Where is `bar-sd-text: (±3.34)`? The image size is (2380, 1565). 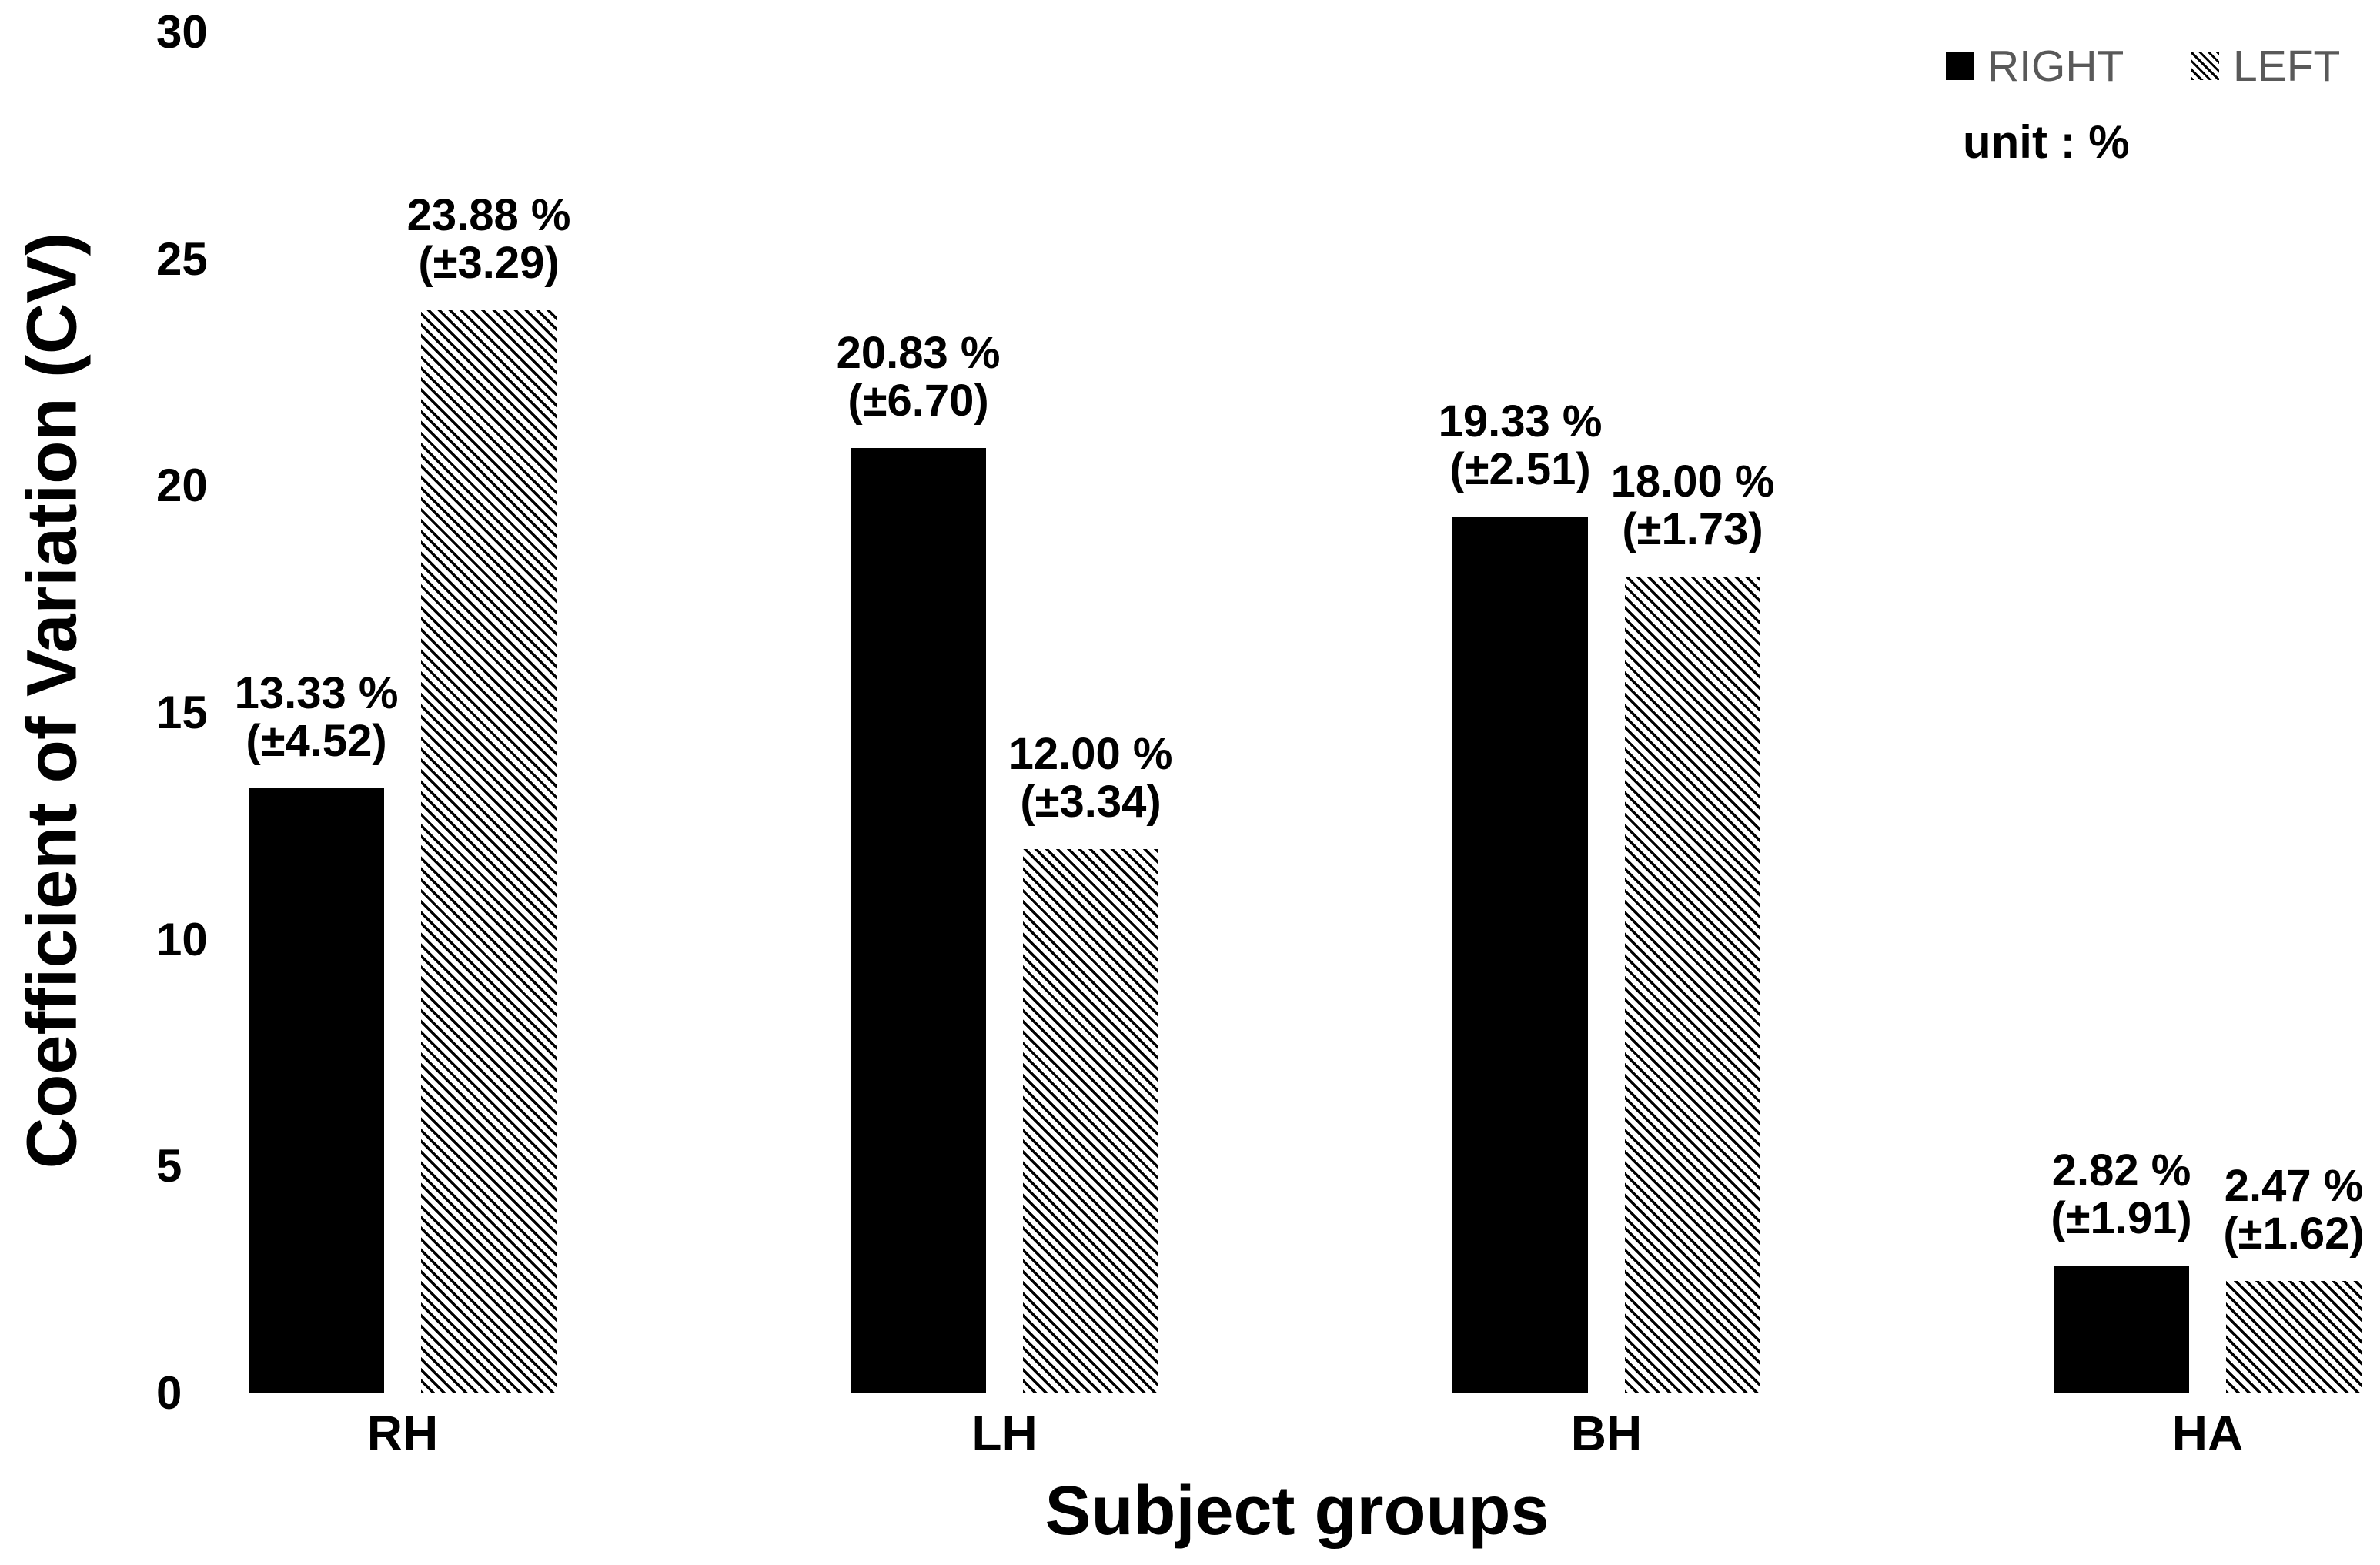
bar-sd-text: (±3.34) is located at coordinates (1091, 802).